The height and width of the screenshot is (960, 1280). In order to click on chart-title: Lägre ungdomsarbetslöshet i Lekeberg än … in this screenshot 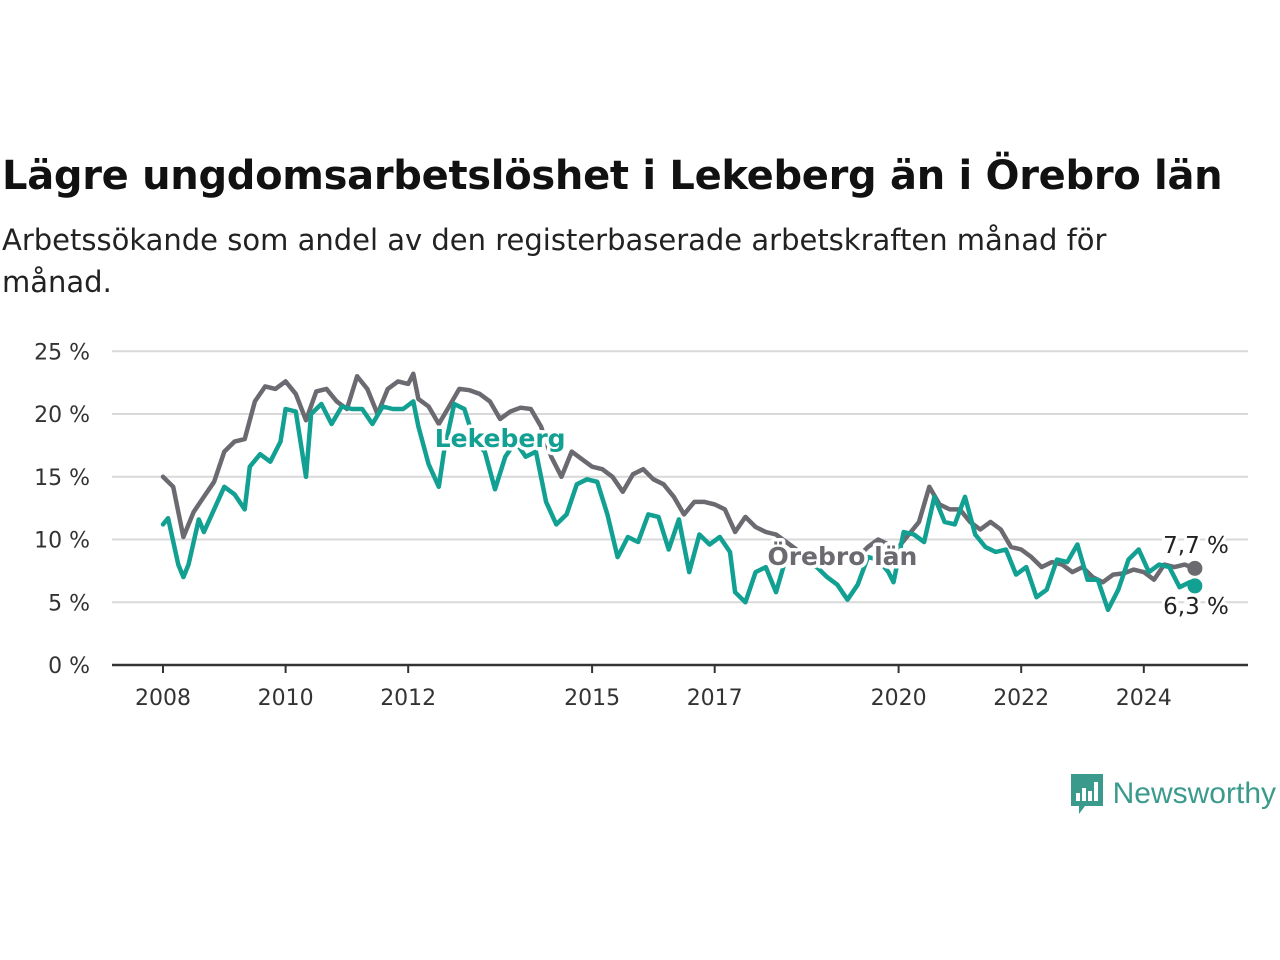, I will do `click(612, 176)`.